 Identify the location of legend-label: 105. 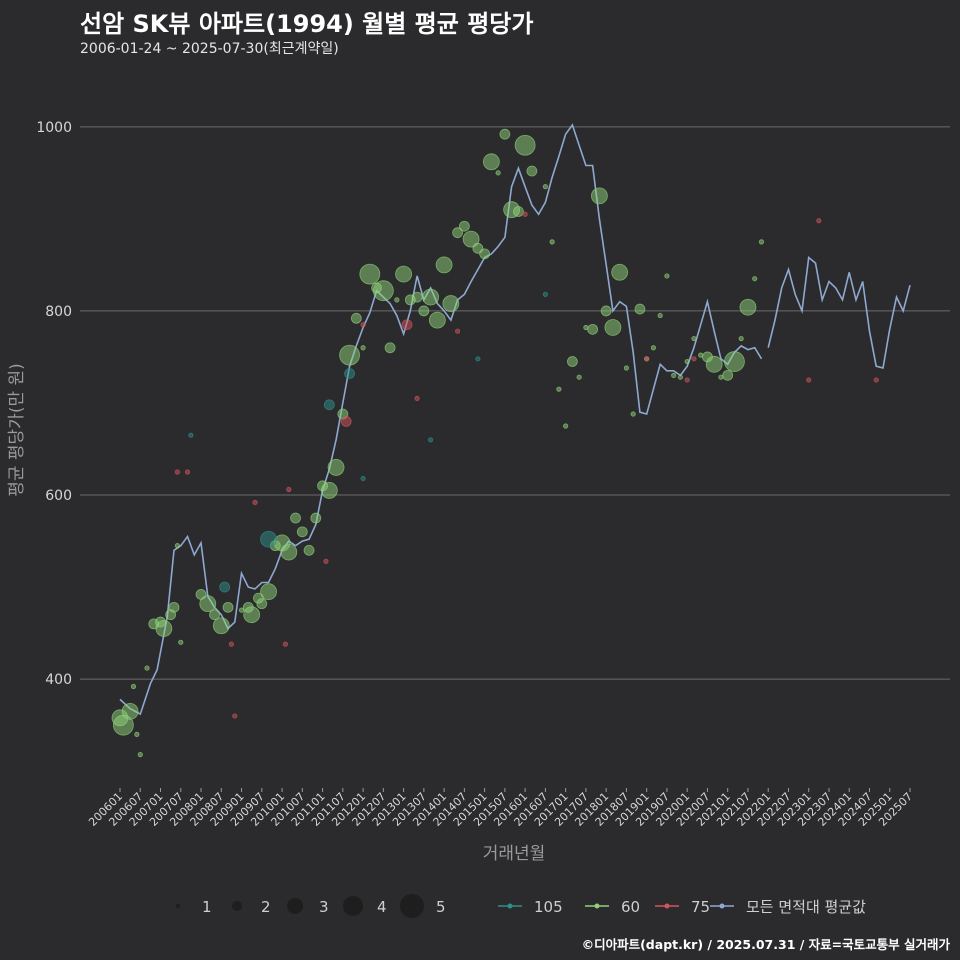
(548, 907).